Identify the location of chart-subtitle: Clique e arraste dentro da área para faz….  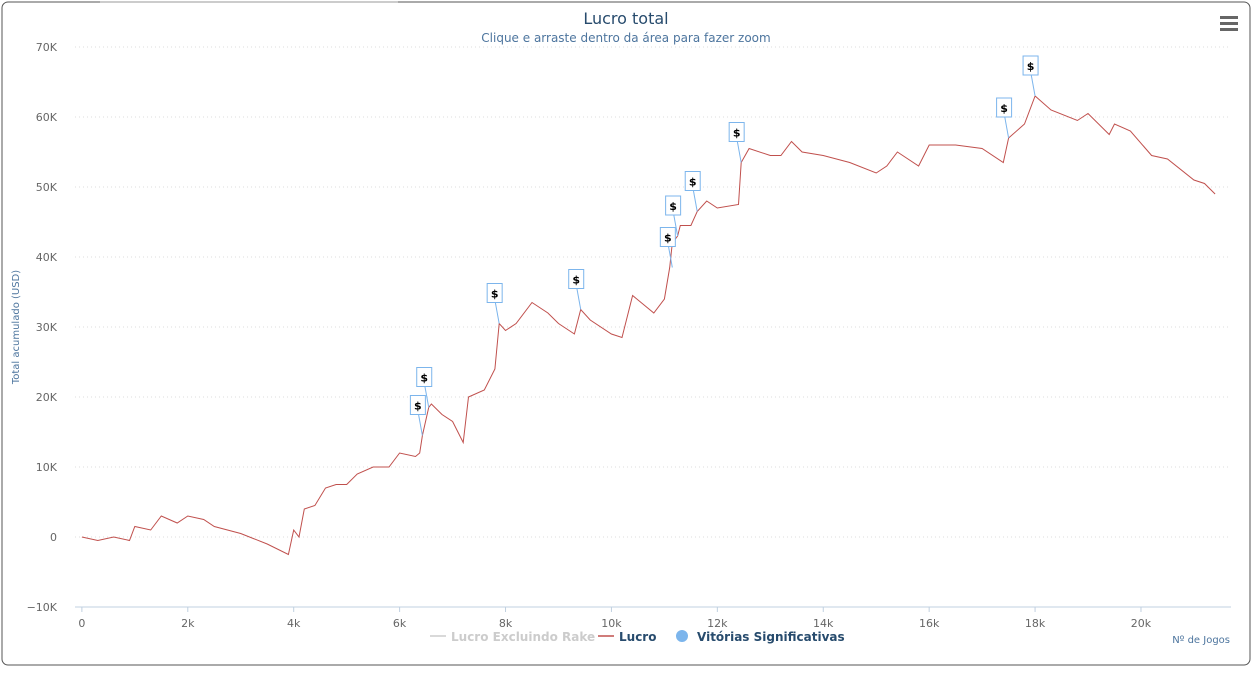
(625, 38).